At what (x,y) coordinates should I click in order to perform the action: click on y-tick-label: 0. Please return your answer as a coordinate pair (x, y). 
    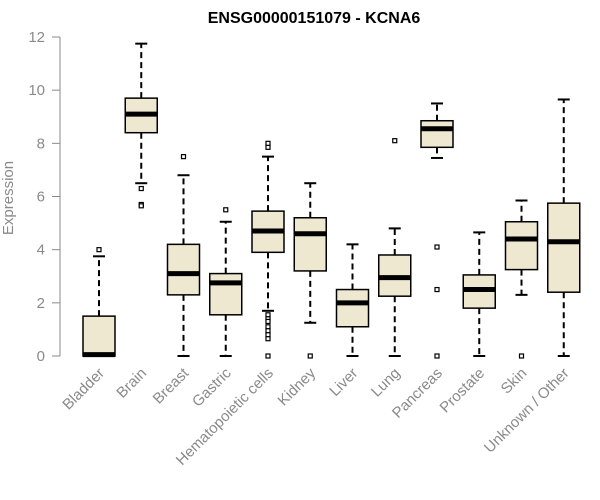
    Looking at the image, I should click on (41, 356).